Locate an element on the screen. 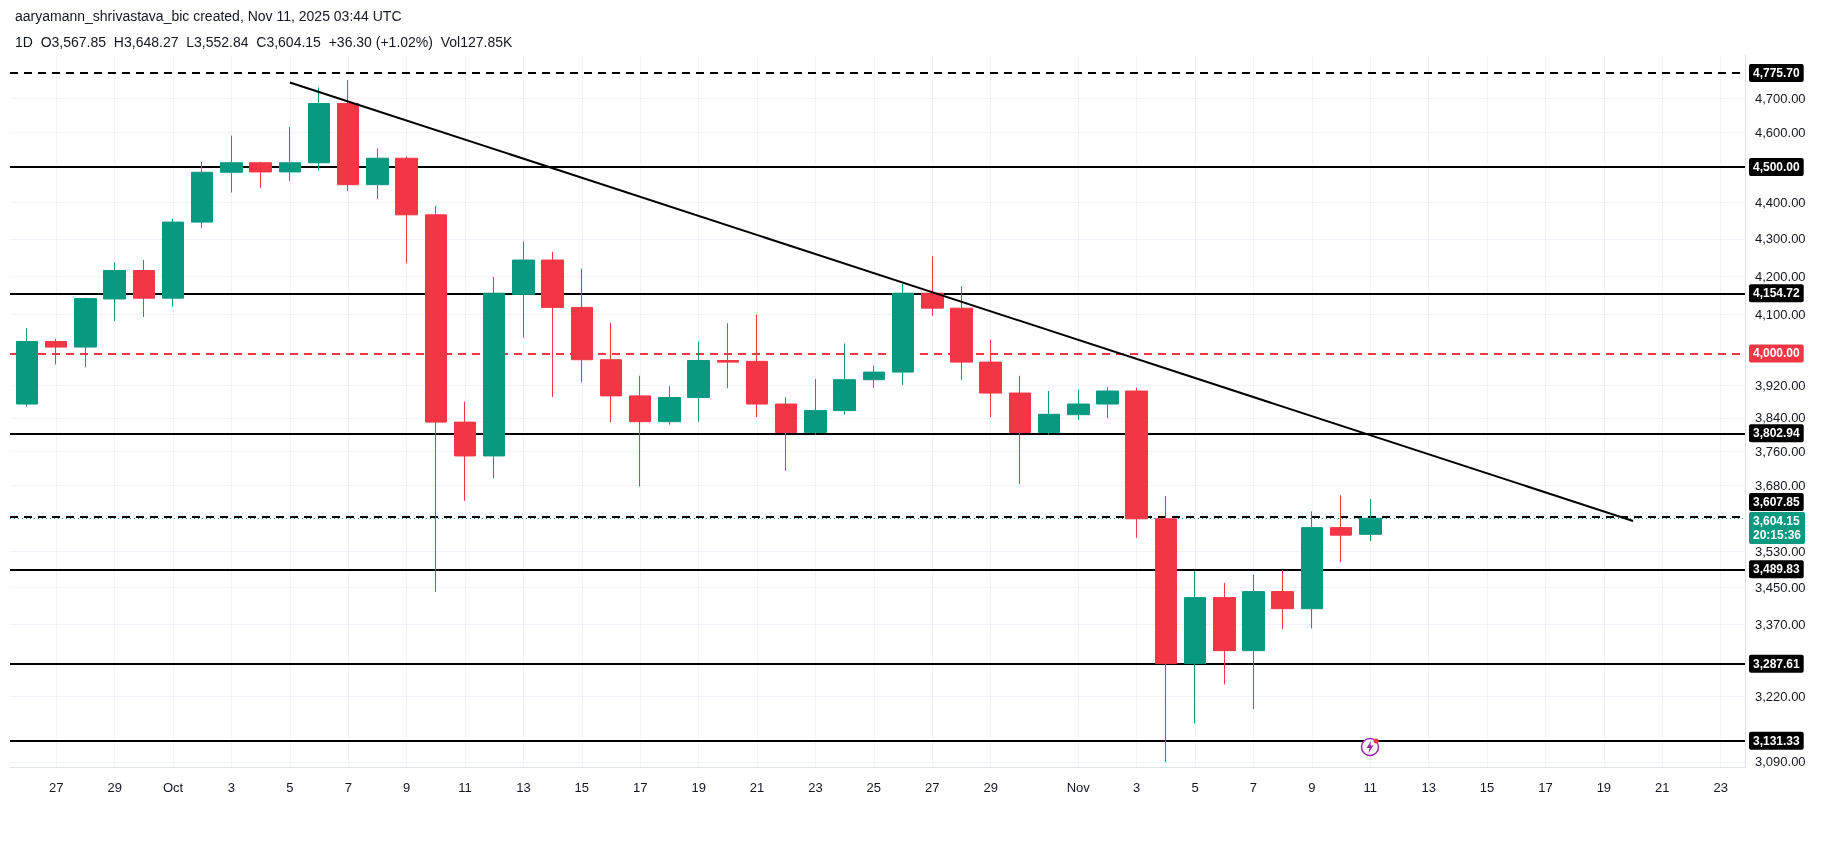 The width and height of the screenshot is (1825, 849). ref-line-label: 3,607.85 is located at coordinates (1777, 502).